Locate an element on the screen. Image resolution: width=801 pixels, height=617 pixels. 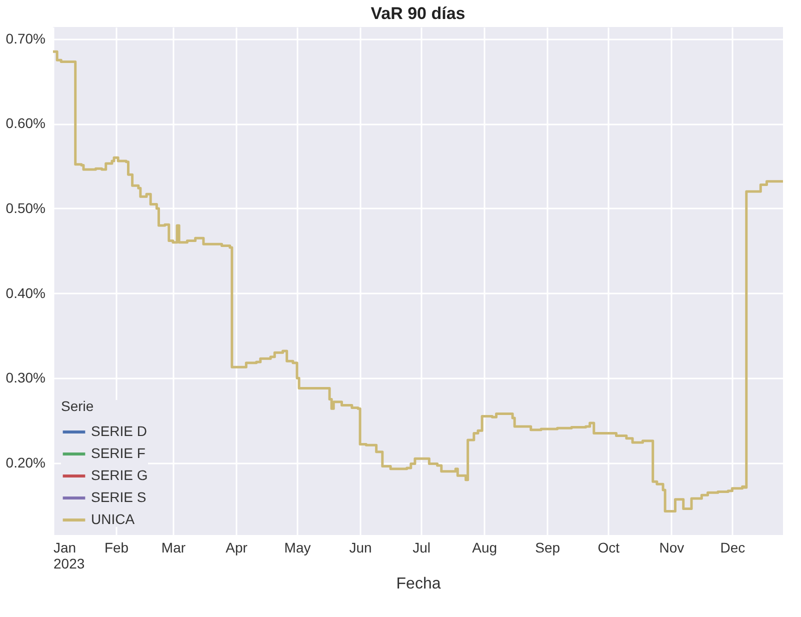
y-tick-label: 0.50% is located at coordinates (26, 208).